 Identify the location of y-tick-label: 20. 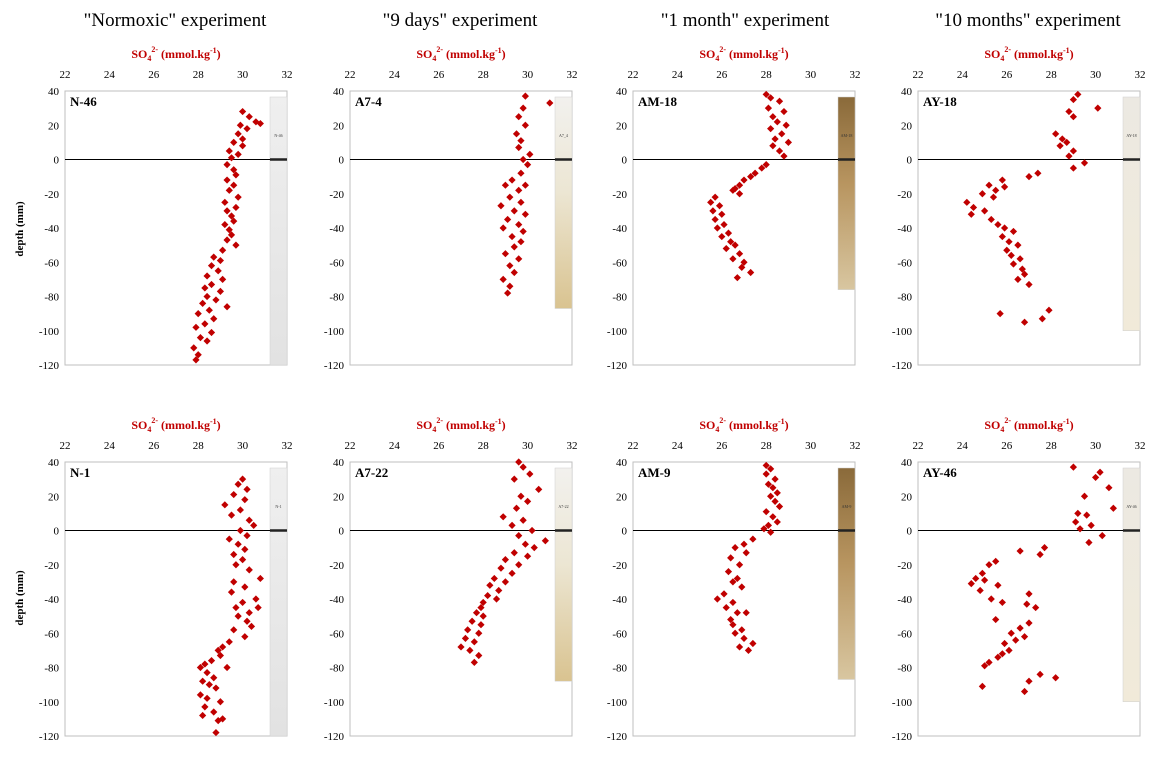
(339, 497).